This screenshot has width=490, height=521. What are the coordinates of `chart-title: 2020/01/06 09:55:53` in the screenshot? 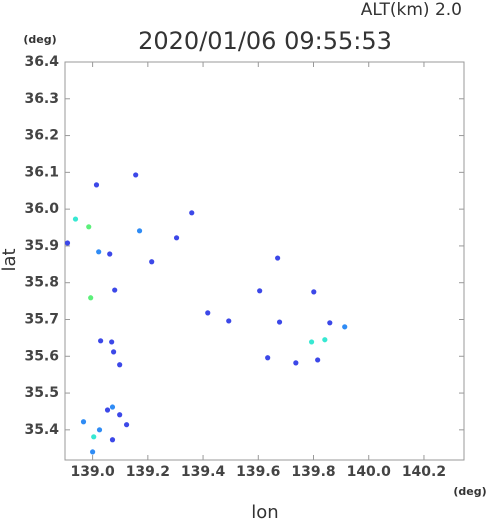 It's located at (265, 41).